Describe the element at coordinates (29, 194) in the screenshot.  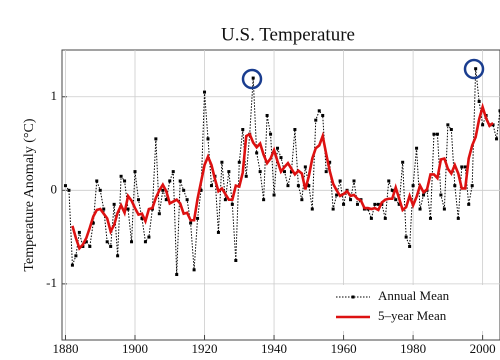
I see `y-axis-label: Temperature Anomaly (°C)` at that location.